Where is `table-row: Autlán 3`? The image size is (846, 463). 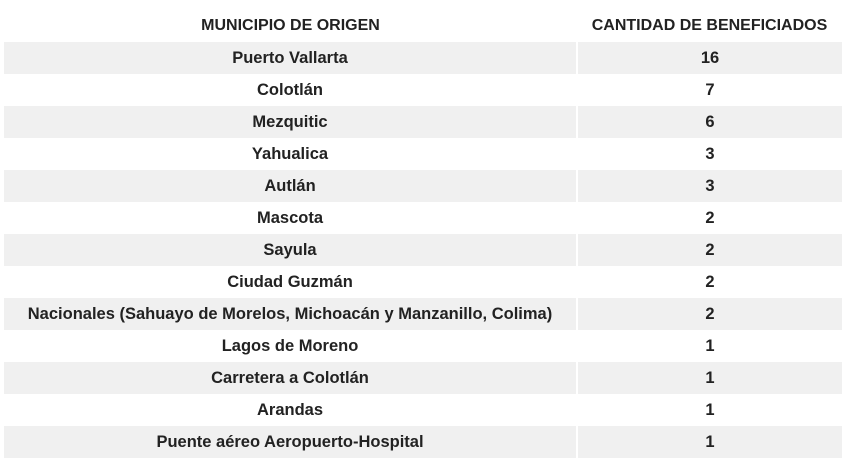 table-row: Autlán 3 is located at coordinates (423, 186).